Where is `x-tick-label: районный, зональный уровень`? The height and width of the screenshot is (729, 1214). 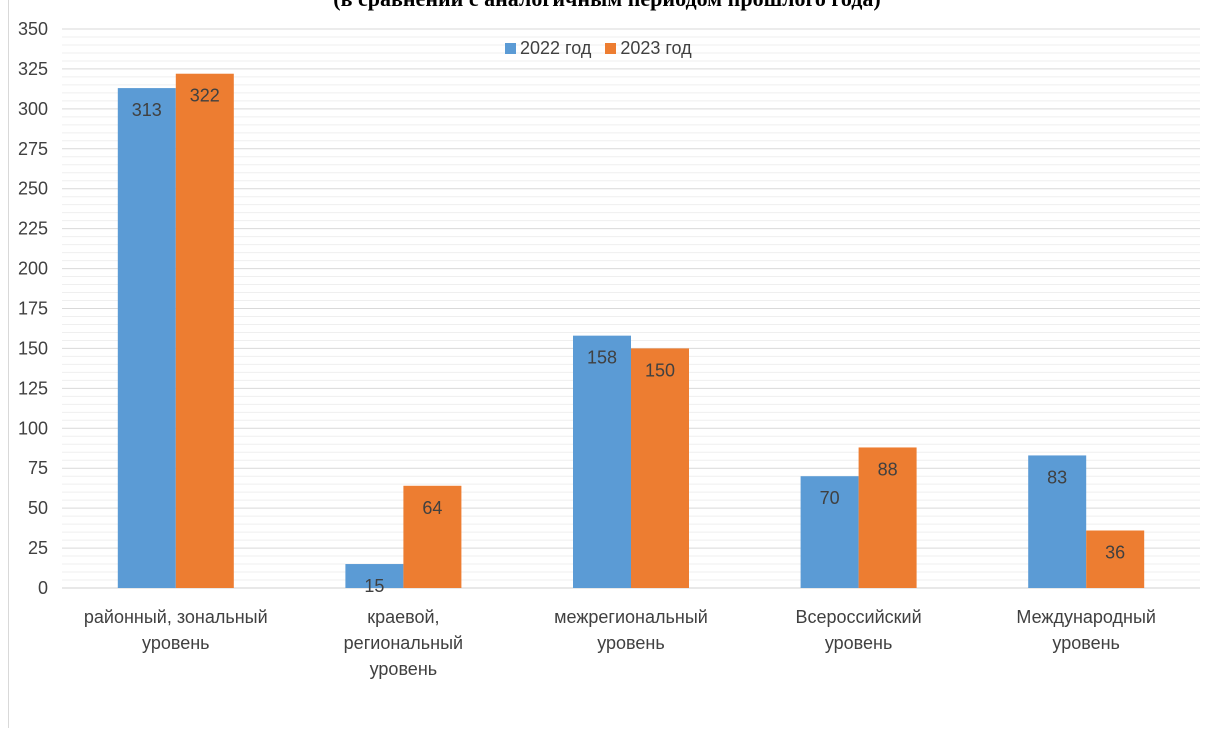
x-tick-label: районный, зональный уровень is located at coordinates (175, 630).